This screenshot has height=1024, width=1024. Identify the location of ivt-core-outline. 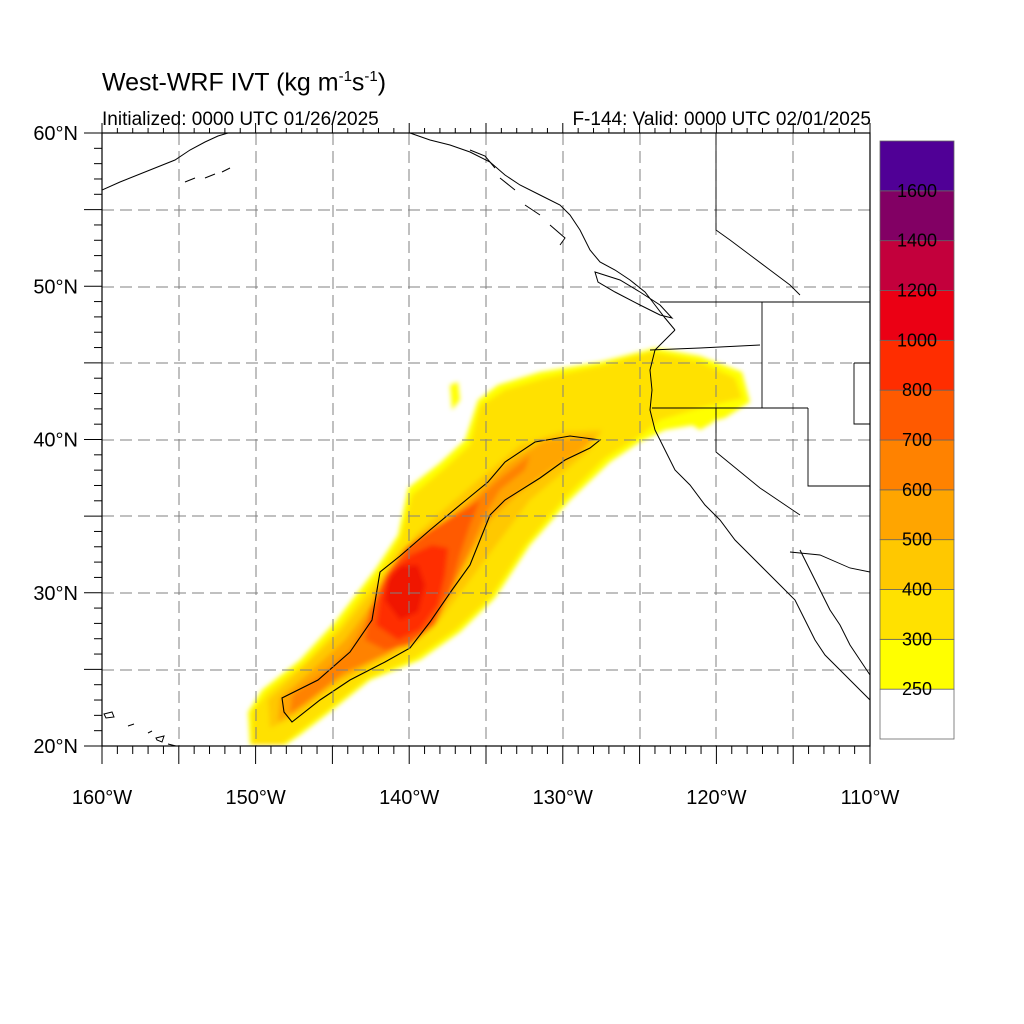
(441, 579).